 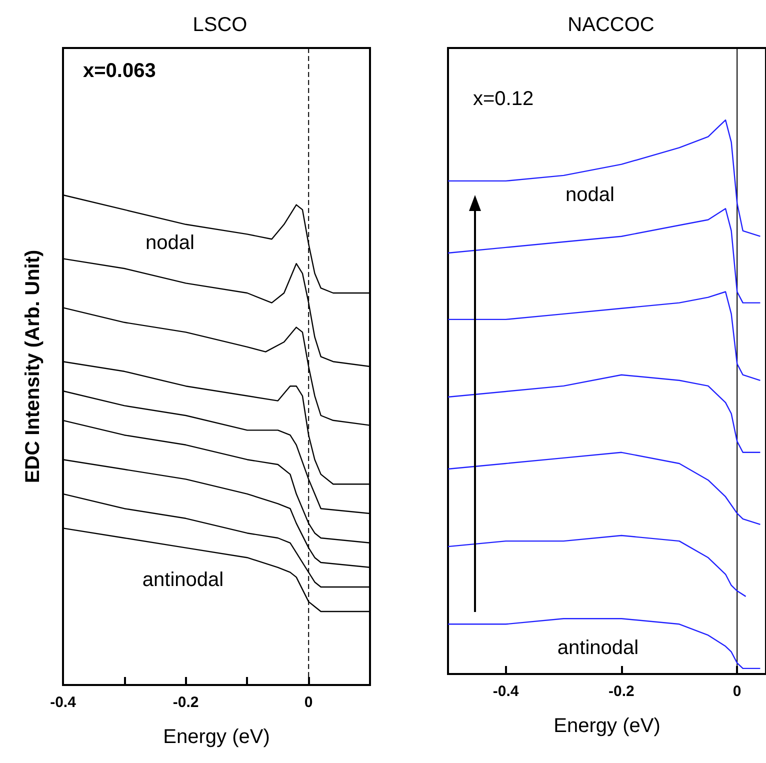 I want to click on chart-title: LSCO, so click(x=220, y=25).